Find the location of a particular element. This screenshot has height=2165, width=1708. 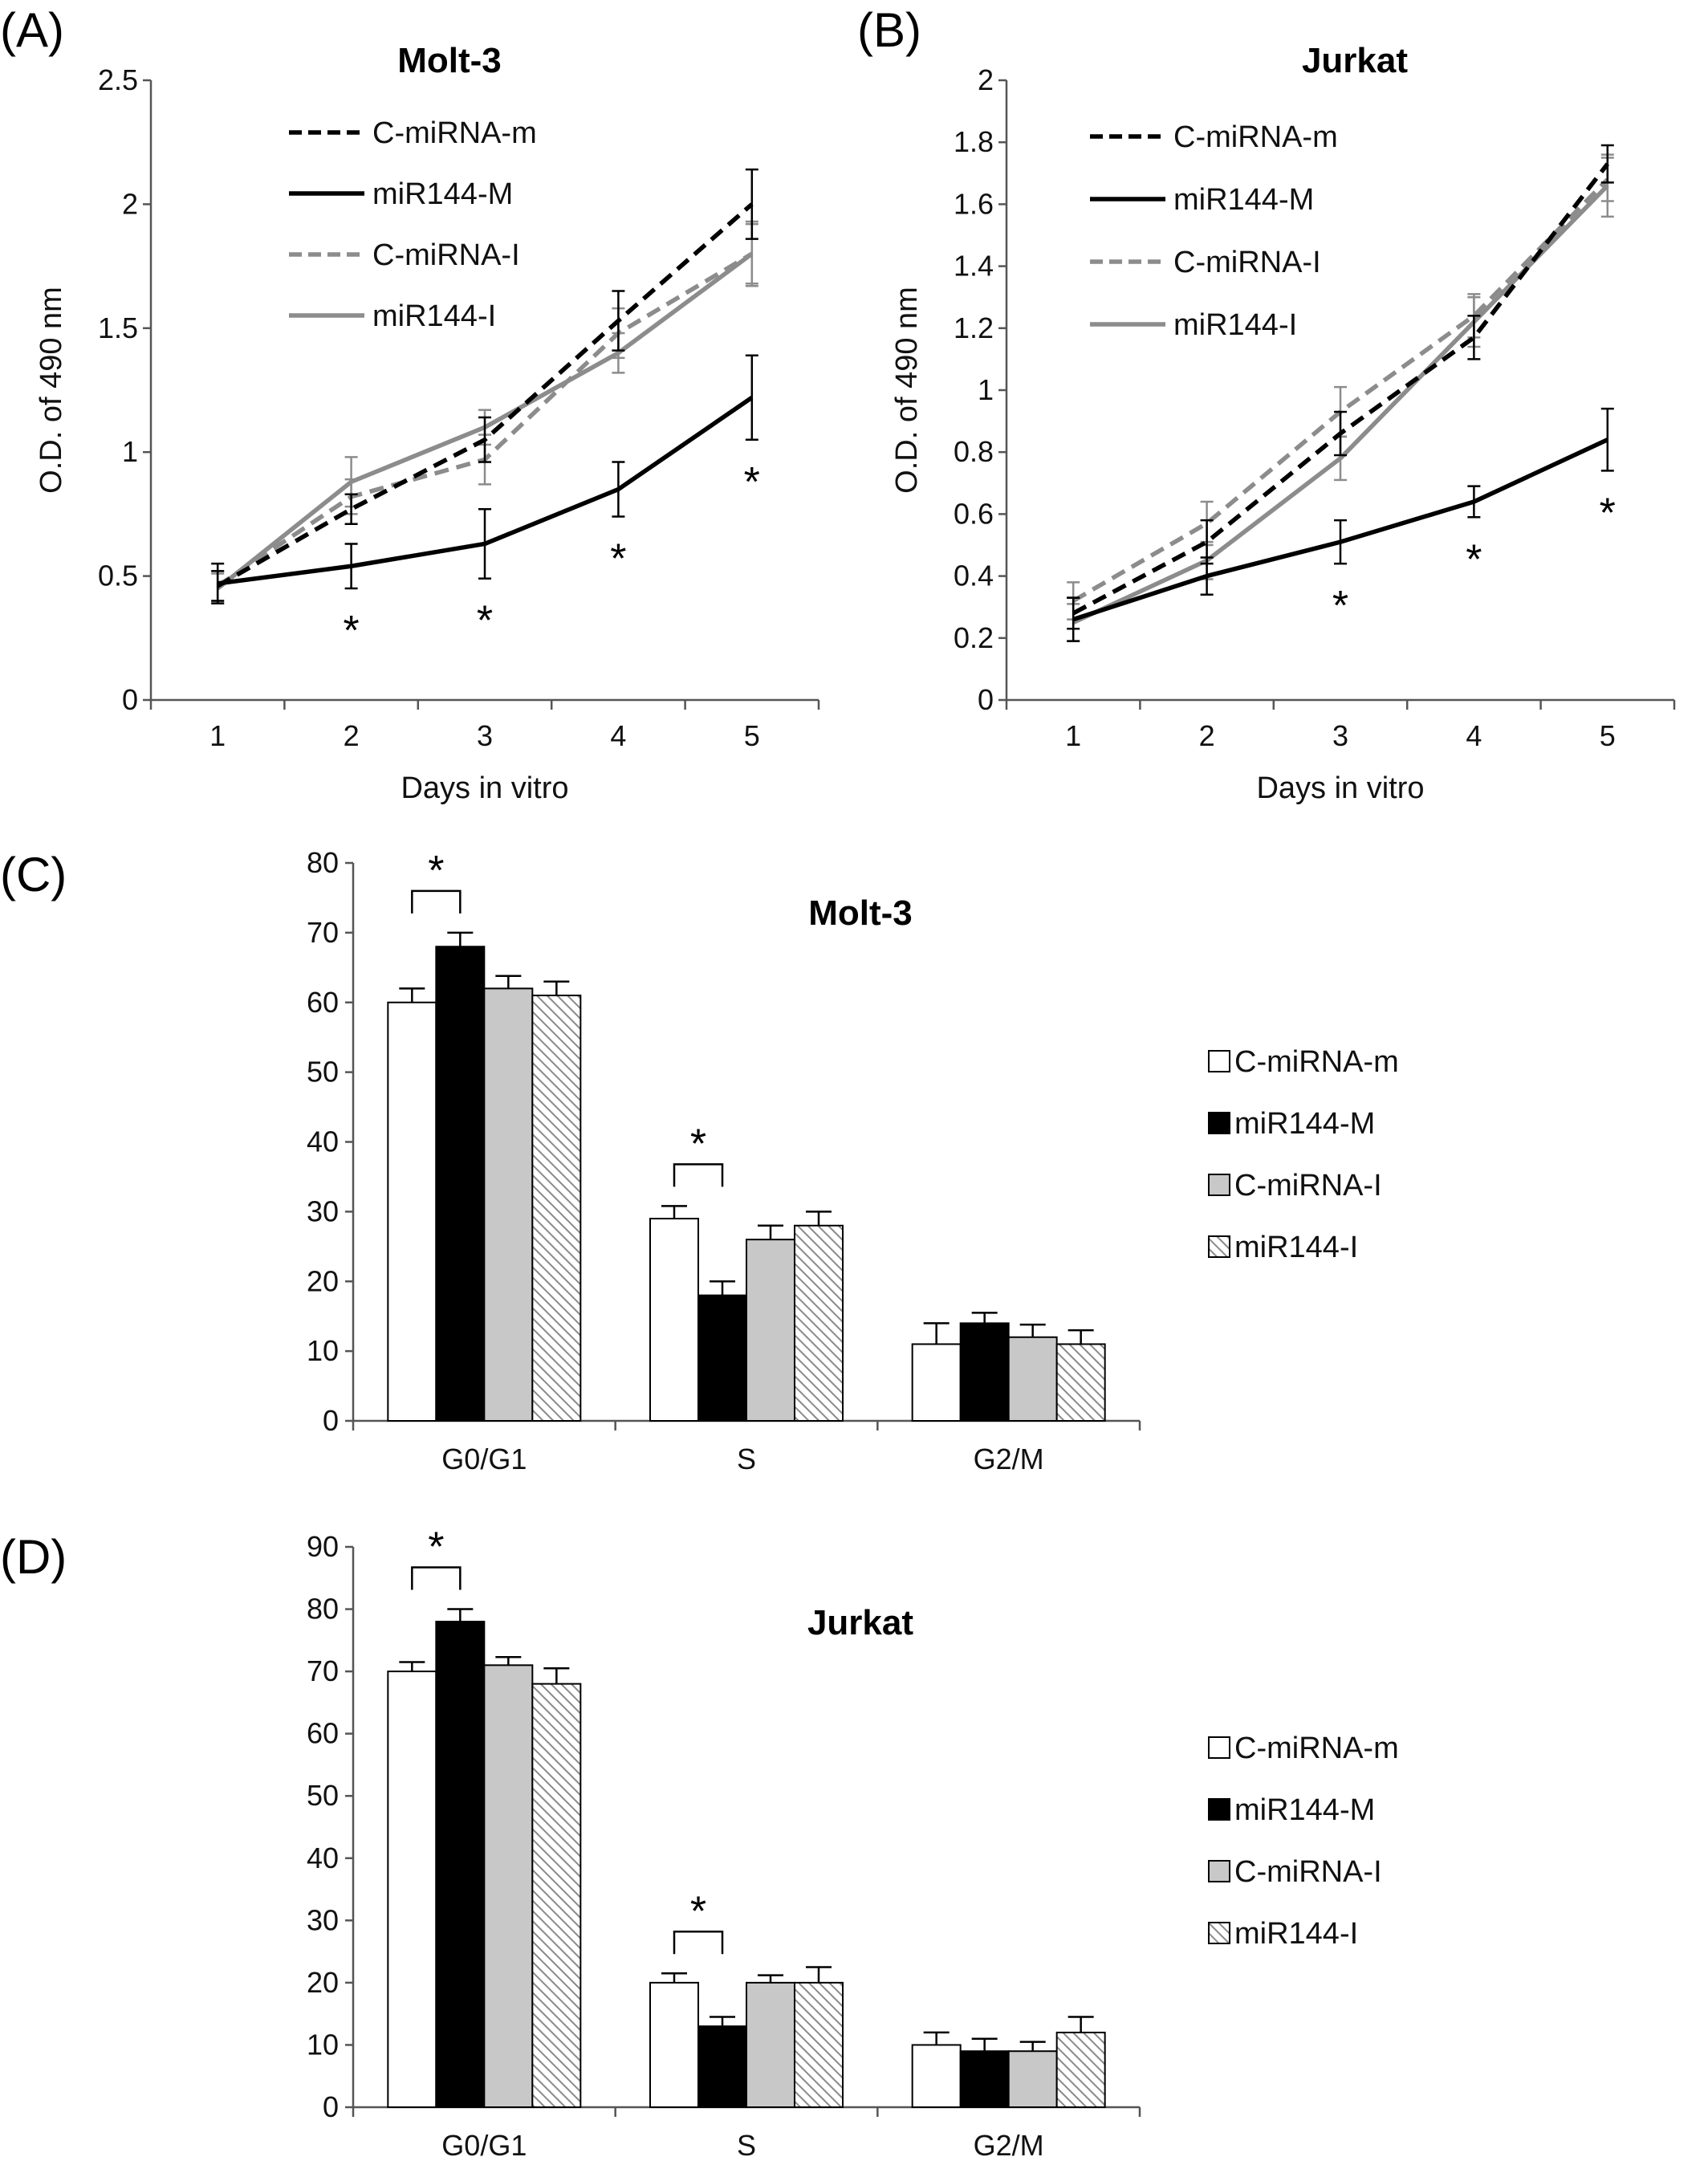

y-tick-label: 0.6 is located at coordinates (974, 513).